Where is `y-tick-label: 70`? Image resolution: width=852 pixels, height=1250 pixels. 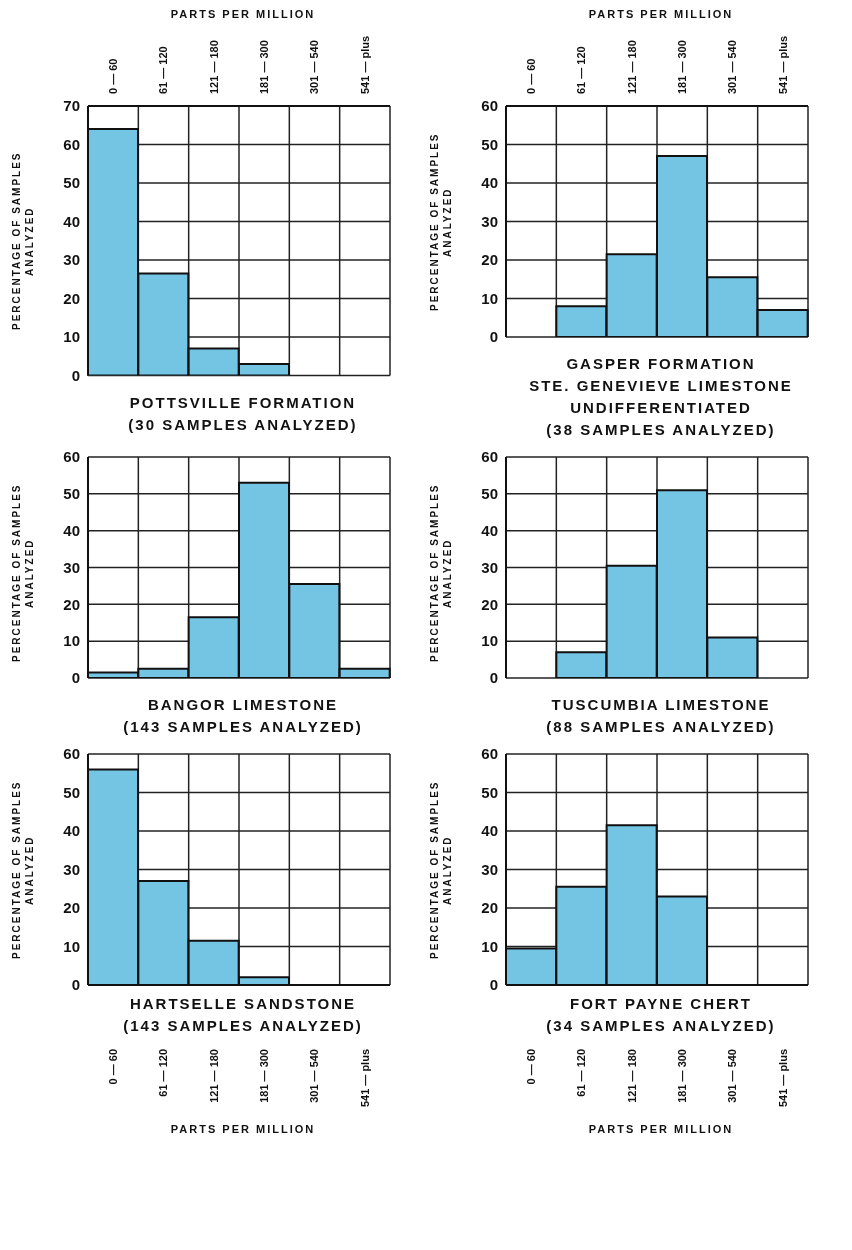
y-tick-label: 70 is located at coordinates (71, 106).